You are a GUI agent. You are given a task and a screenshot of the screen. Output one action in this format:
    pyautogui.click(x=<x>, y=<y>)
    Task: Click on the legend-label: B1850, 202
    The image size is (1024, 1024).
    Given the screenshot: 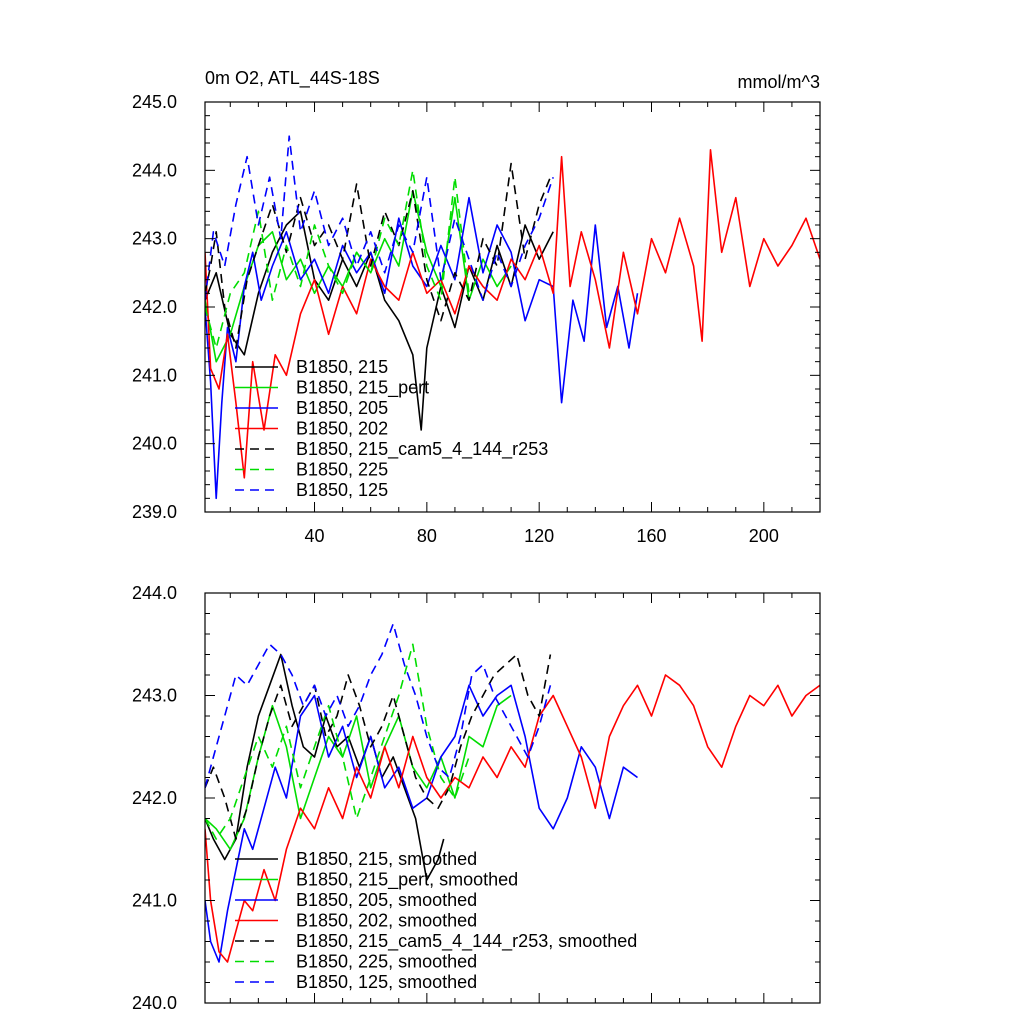 What is the action you would take?
    pyautogui.click(x=342, y=429)
    